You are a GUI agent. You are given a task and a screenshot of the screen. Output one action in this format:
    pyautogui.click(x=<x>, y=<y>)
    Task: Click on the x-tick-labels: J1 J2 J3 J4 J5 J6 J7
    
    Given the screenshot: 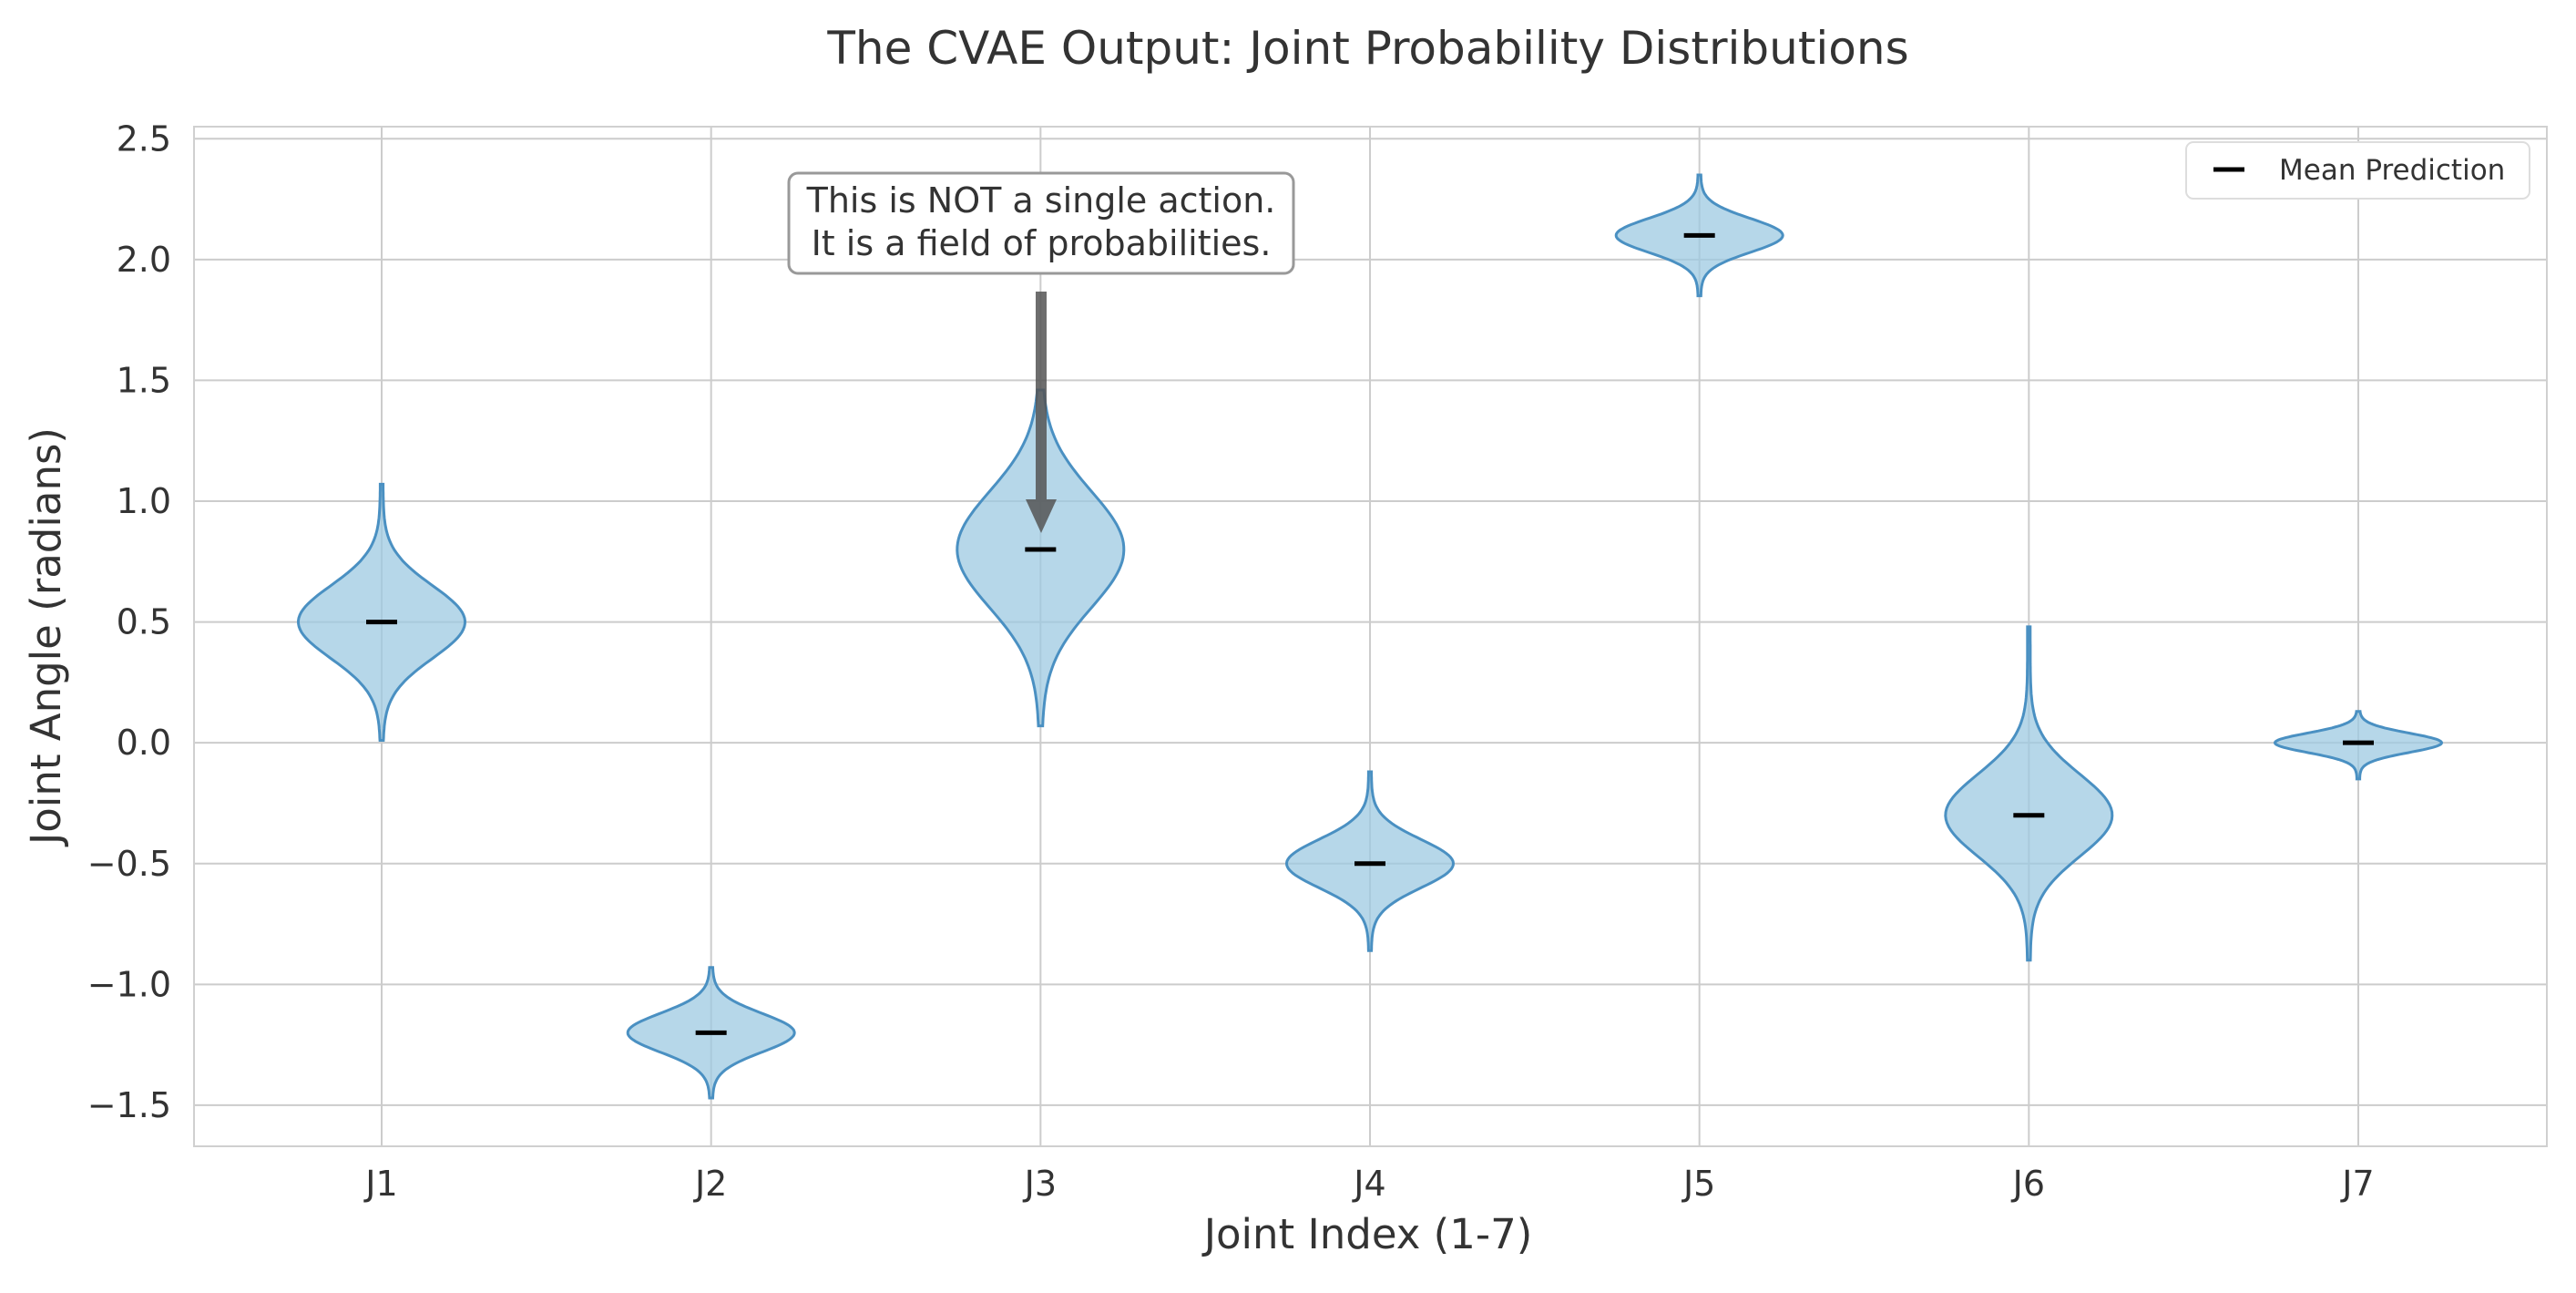 What is the action you would take?
    pyautogui.click(x=1368, y=1184)
    